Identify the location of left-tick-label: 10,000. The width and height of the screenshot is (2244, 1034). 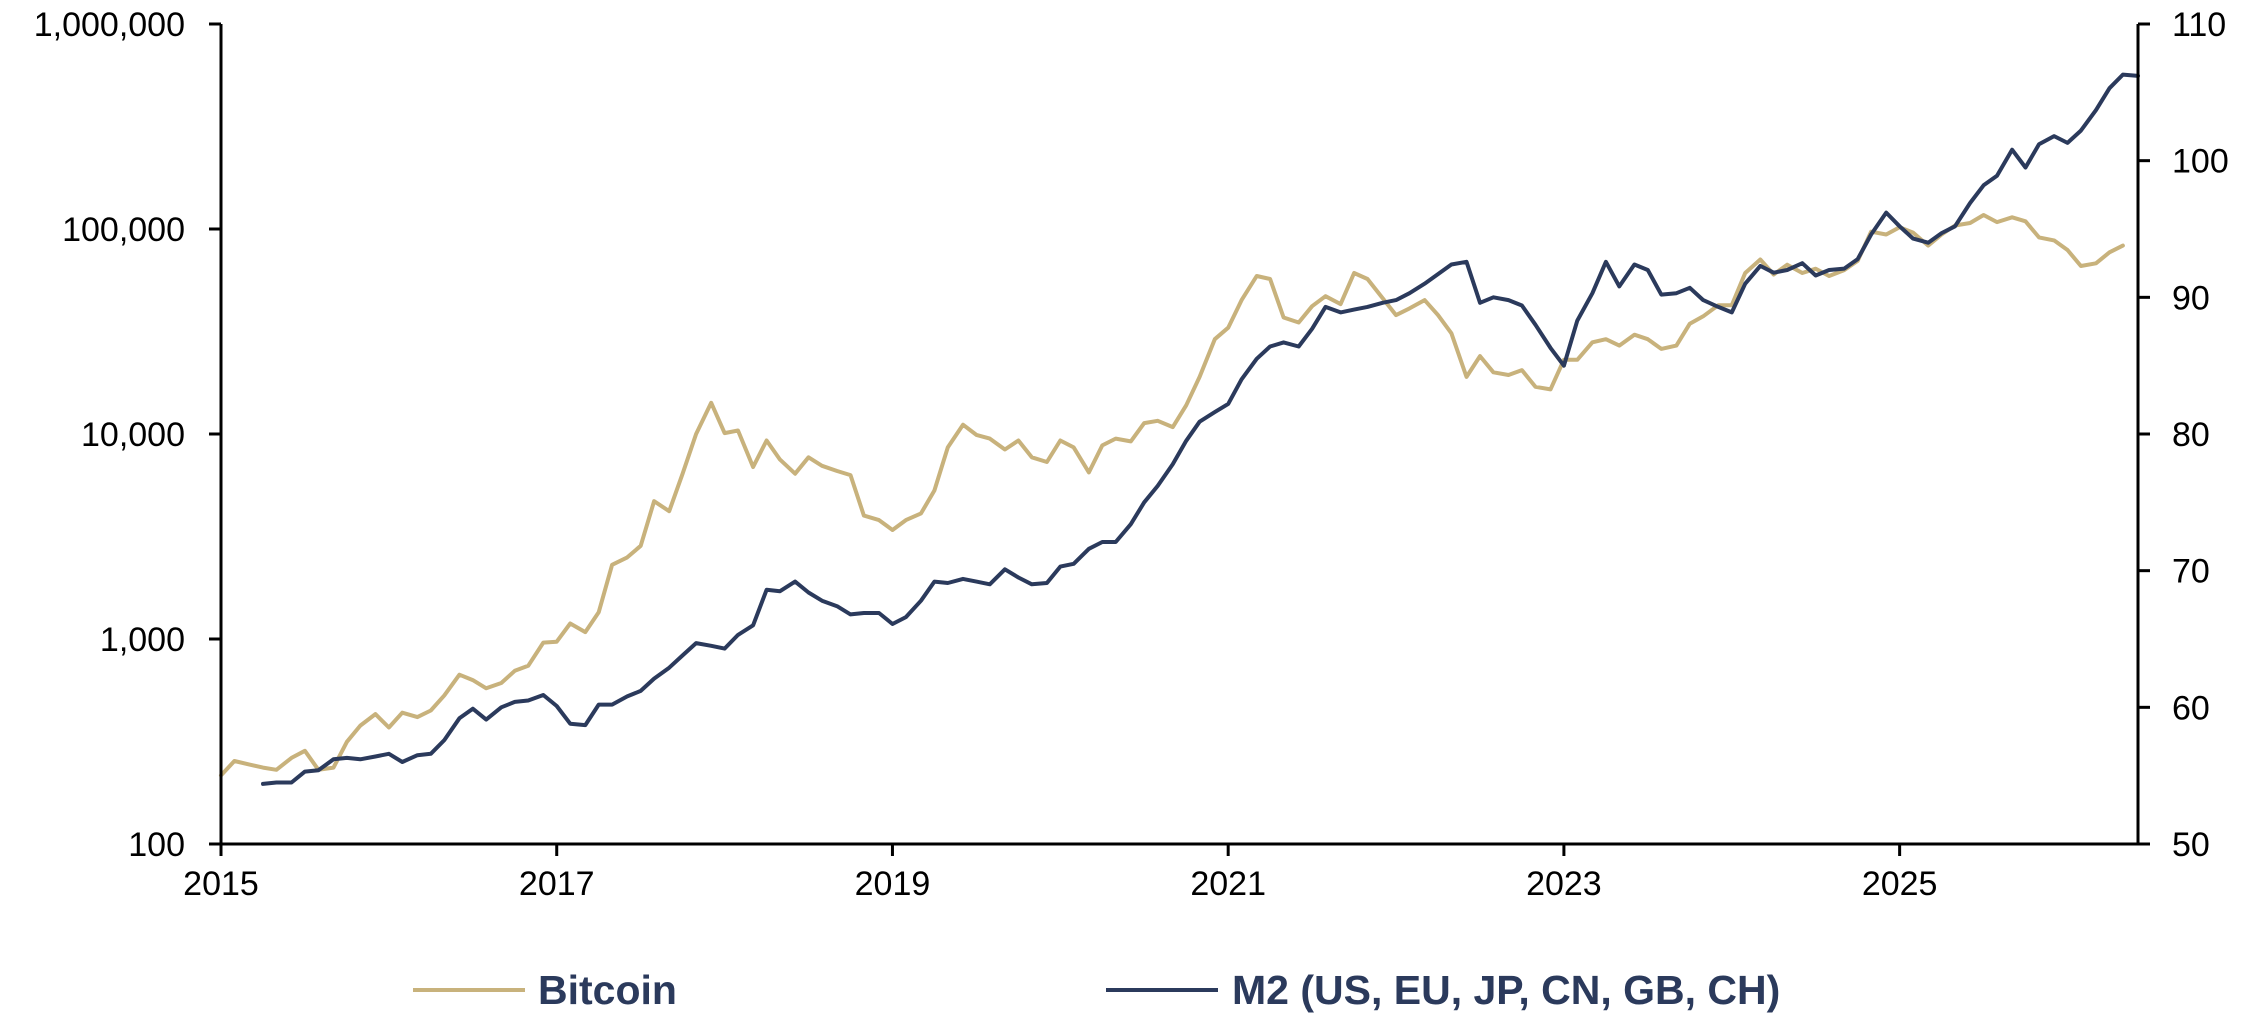
(133, 435).